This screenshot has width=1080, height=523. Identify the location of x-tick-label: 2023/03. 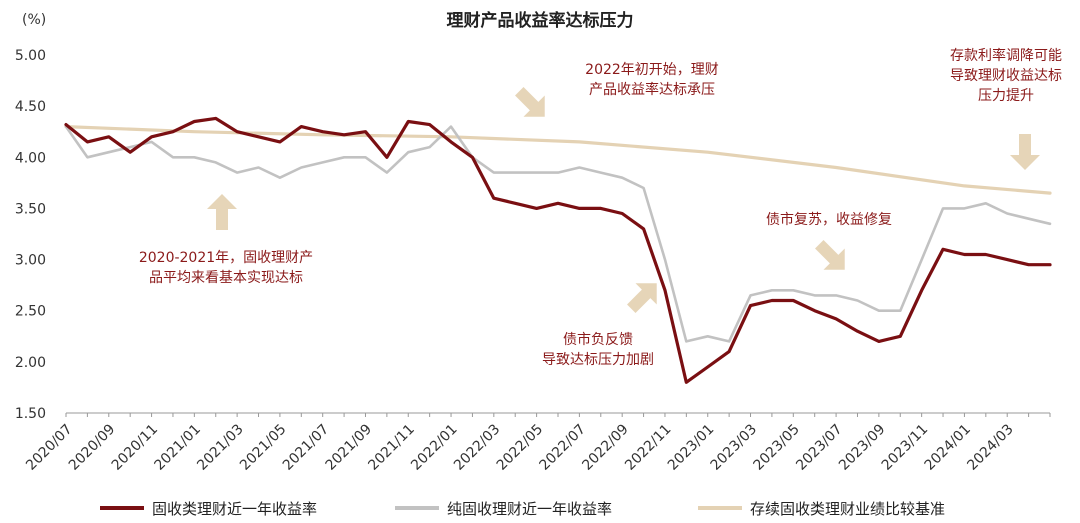
(734, 447).